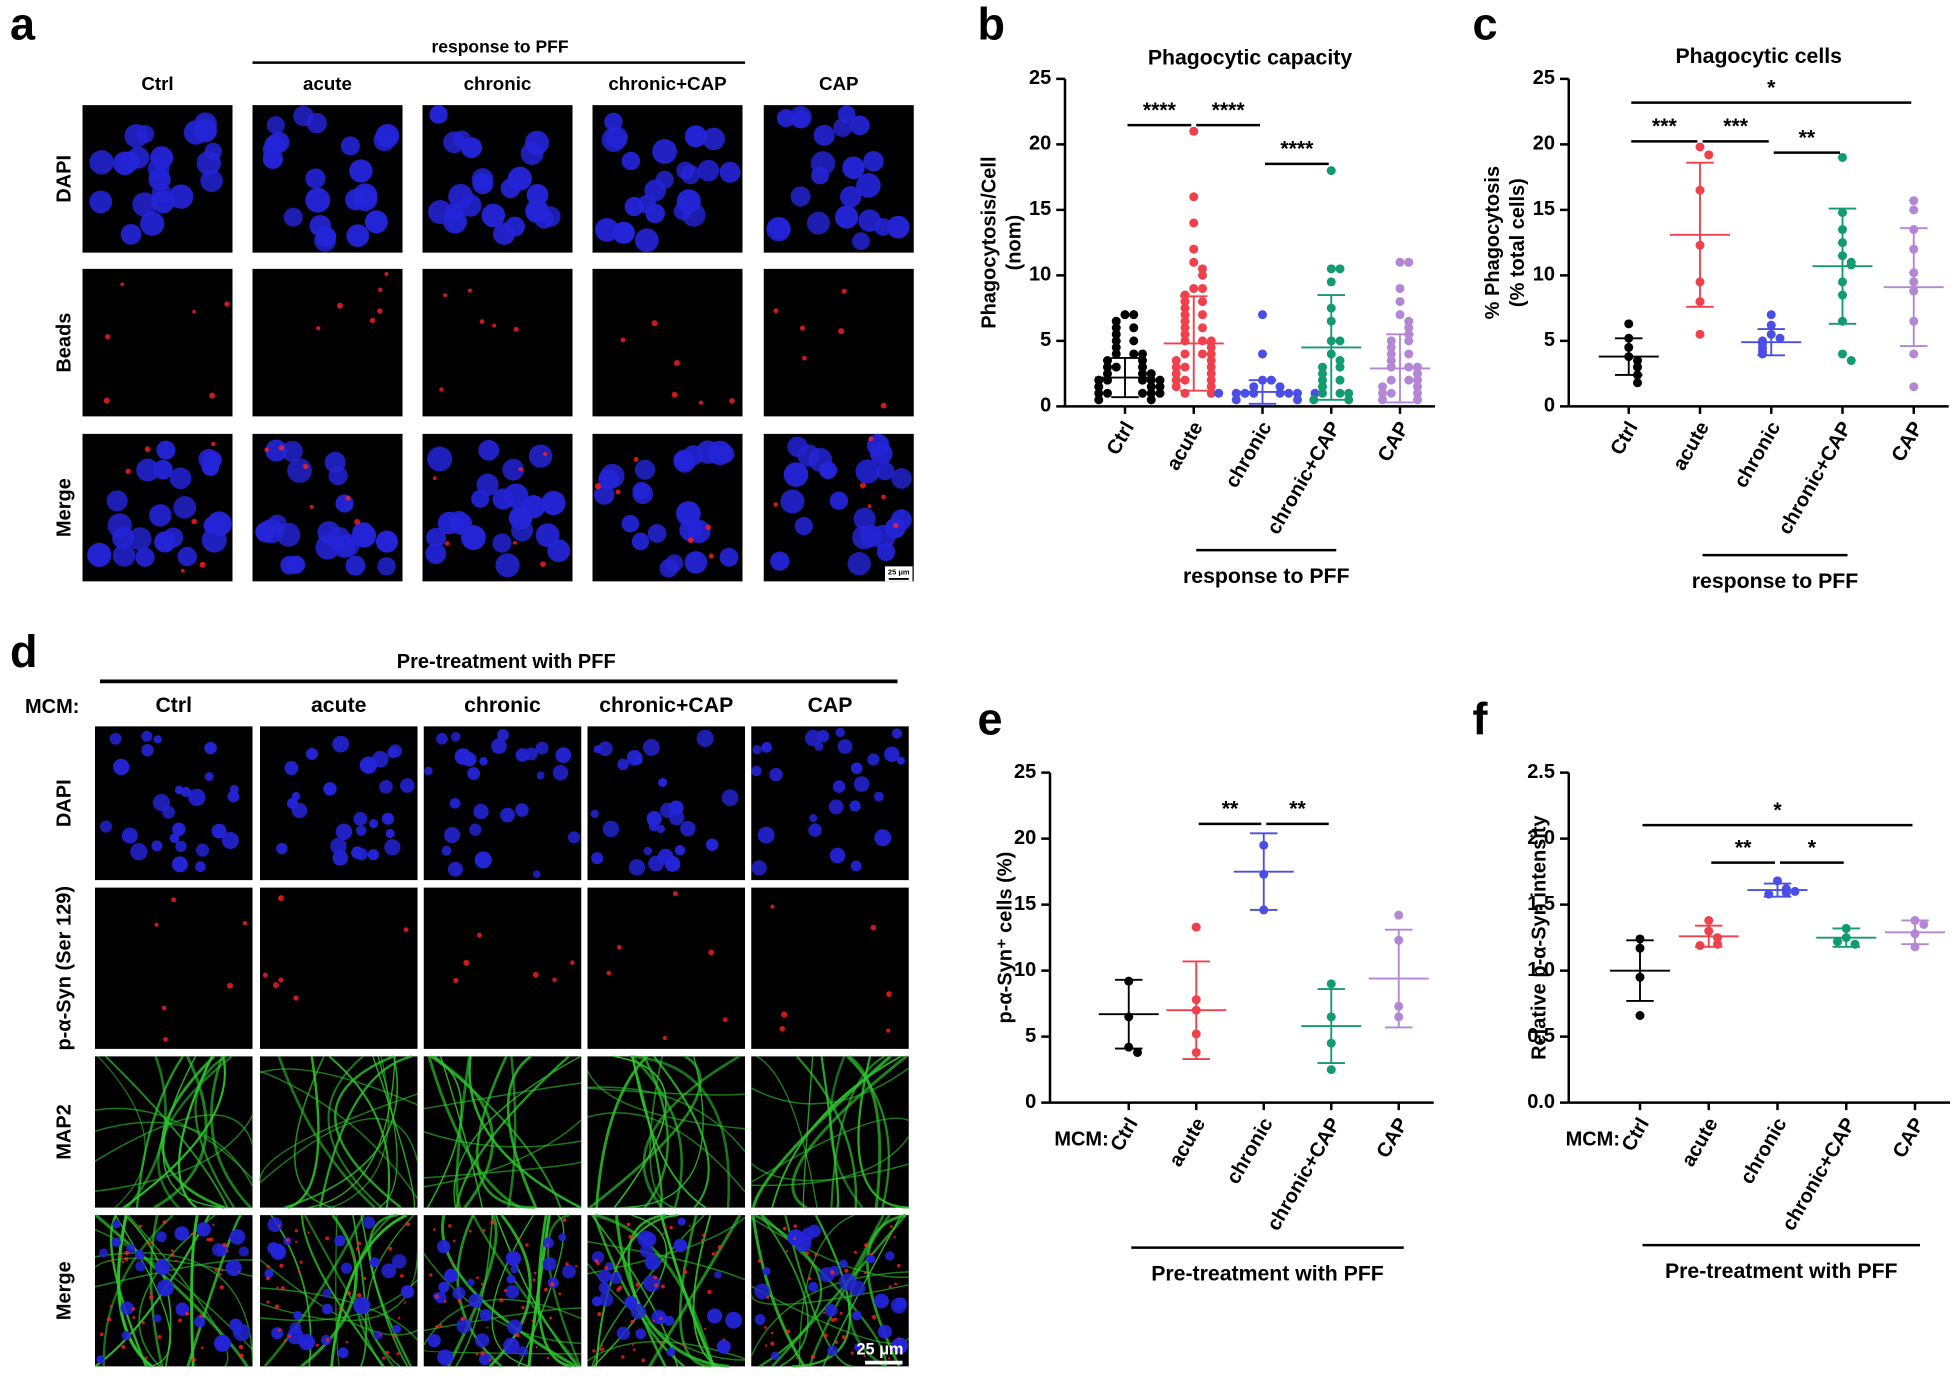  Describe the element at coordinates (1544, 209) in the screenshot. I see `y-tick-label: 15` at that location.